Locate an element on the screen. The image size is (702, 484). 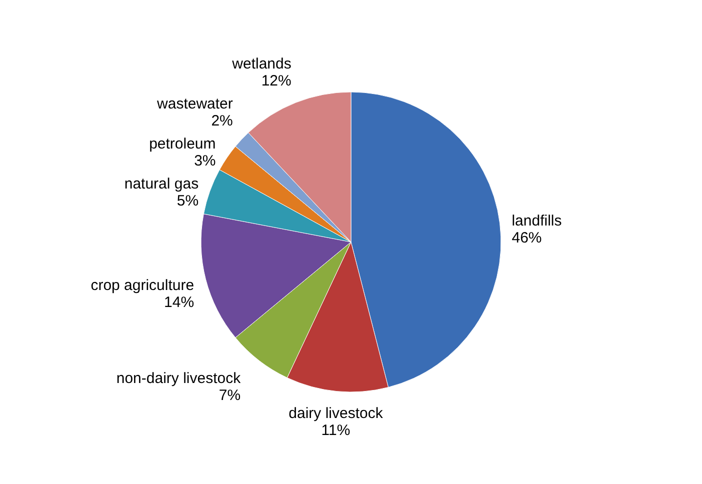
data-label: 12% is located at coordinates (276, 81).